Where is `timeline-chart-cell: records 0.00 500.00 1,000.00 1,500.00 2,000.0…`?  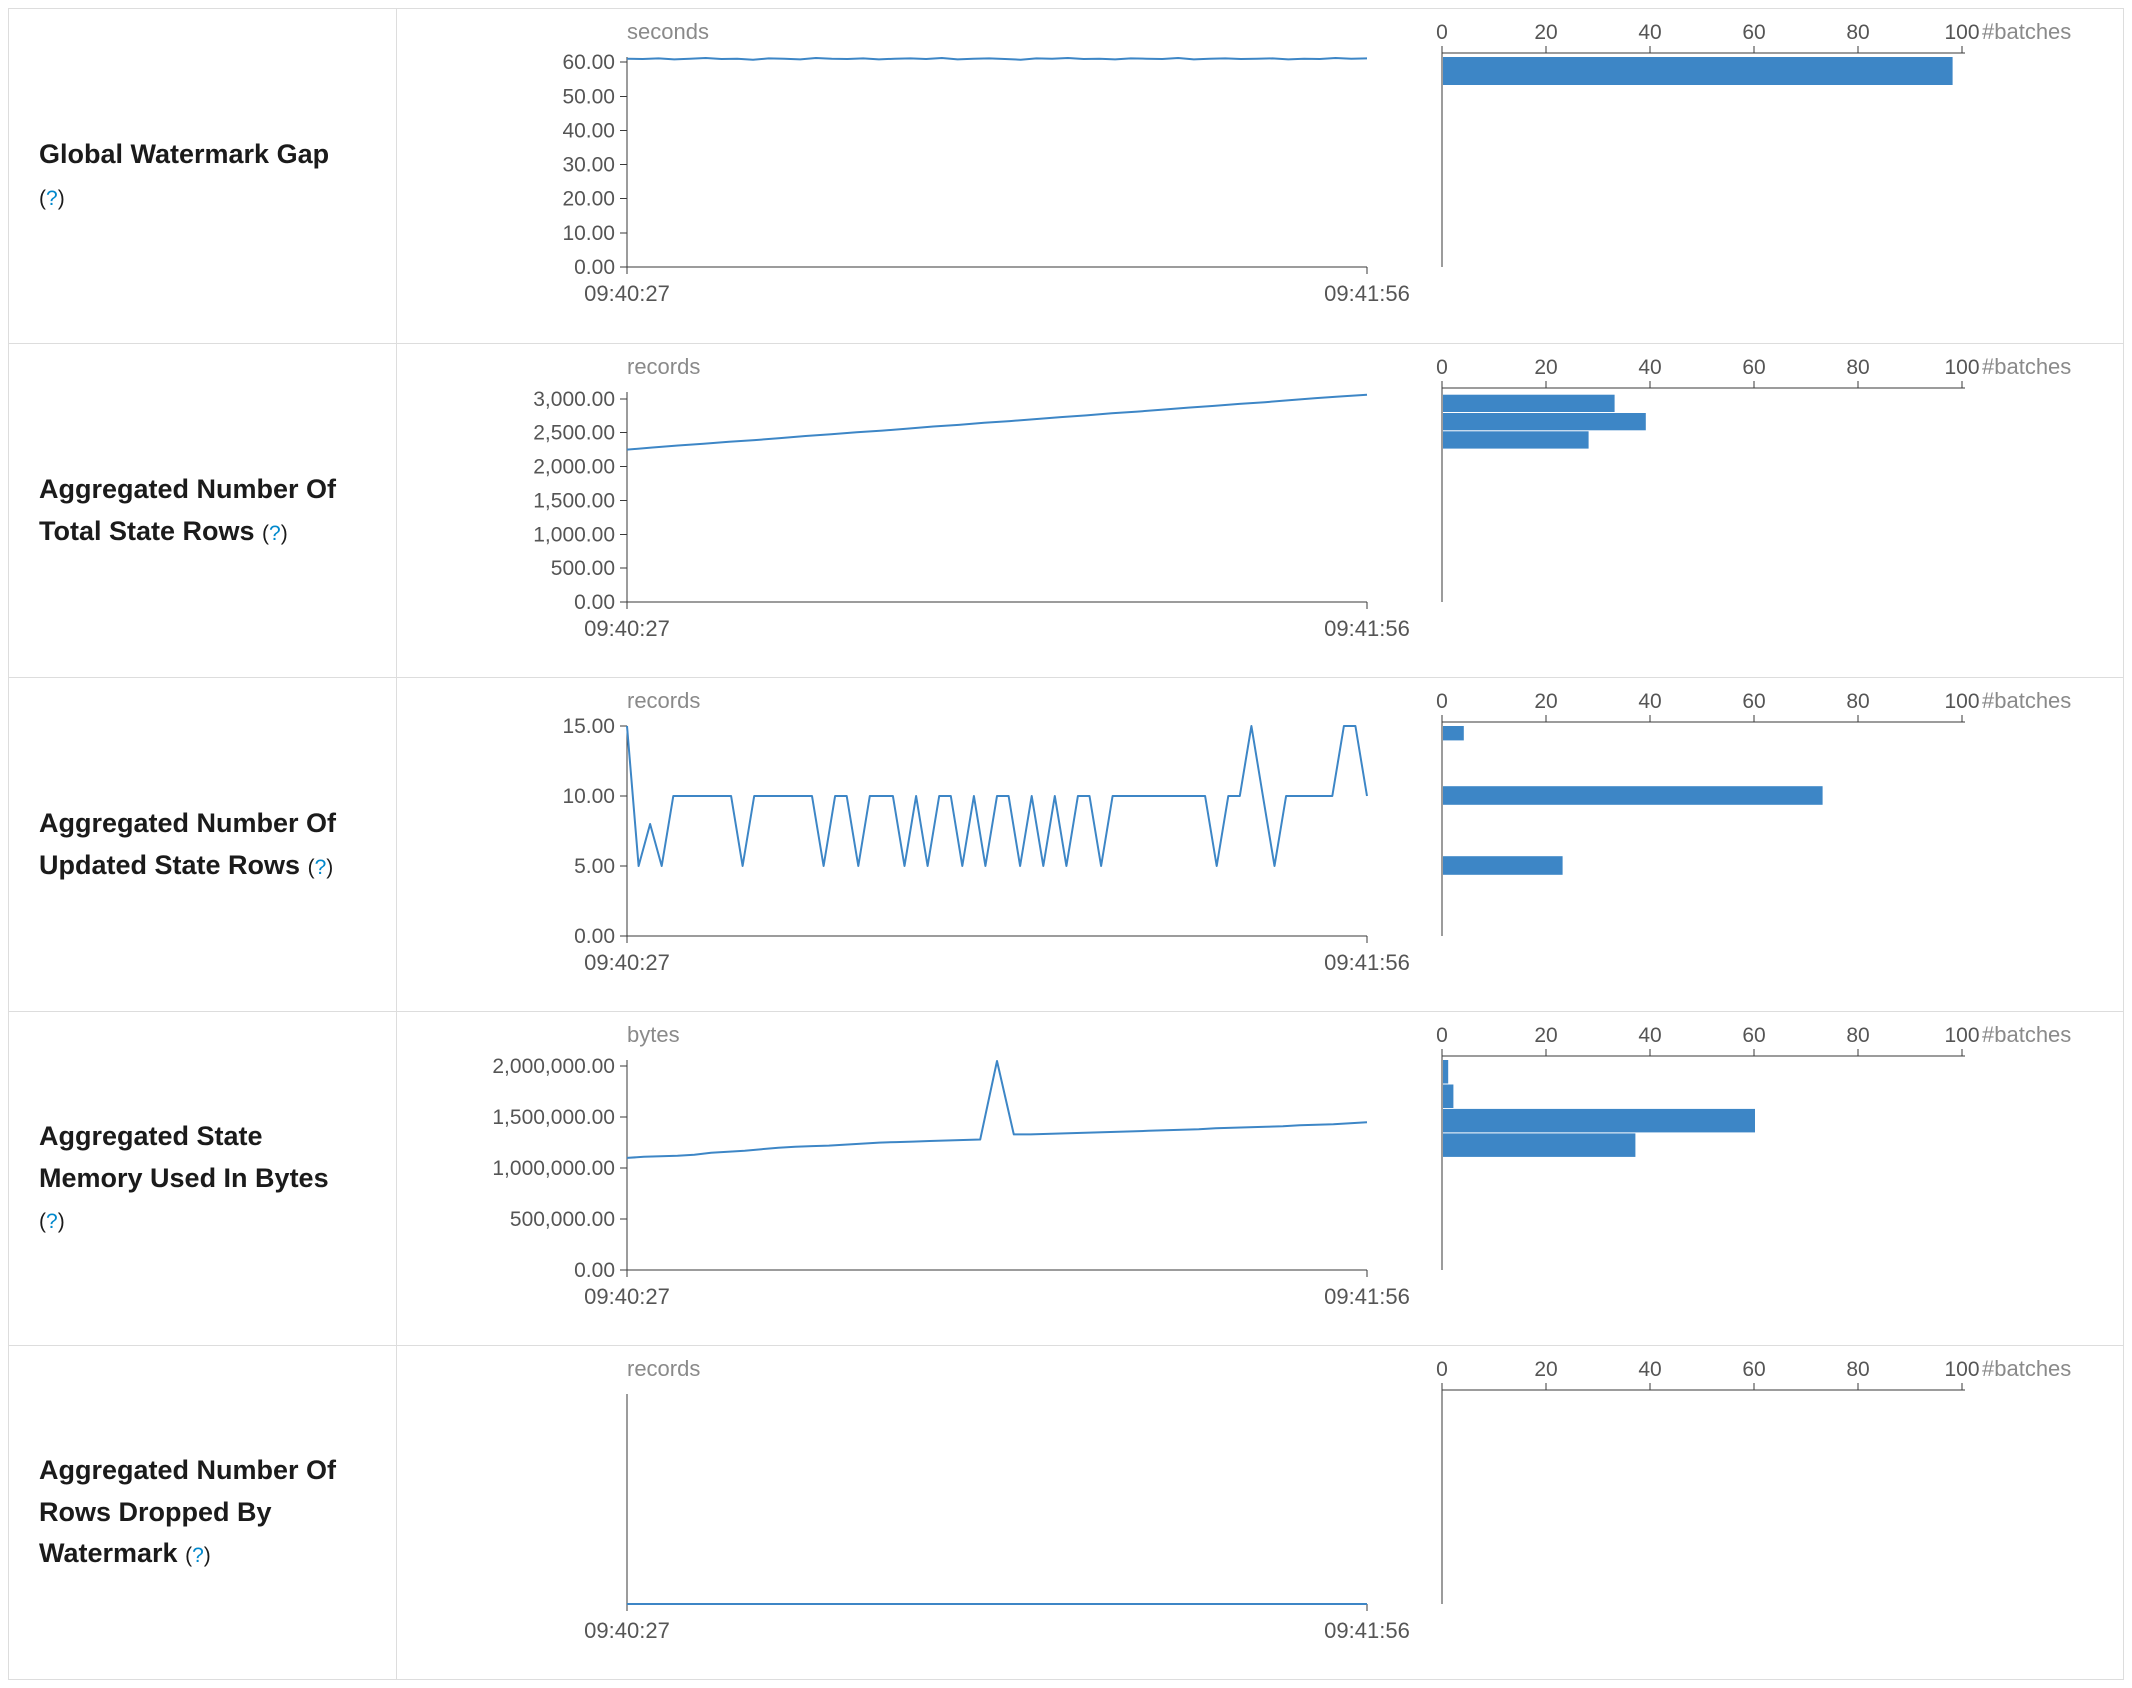
timeline-chart-cell: records 0.00 500.00 1,000.00 1,500.00 2,000.0… is located at coordinates (903, 510).